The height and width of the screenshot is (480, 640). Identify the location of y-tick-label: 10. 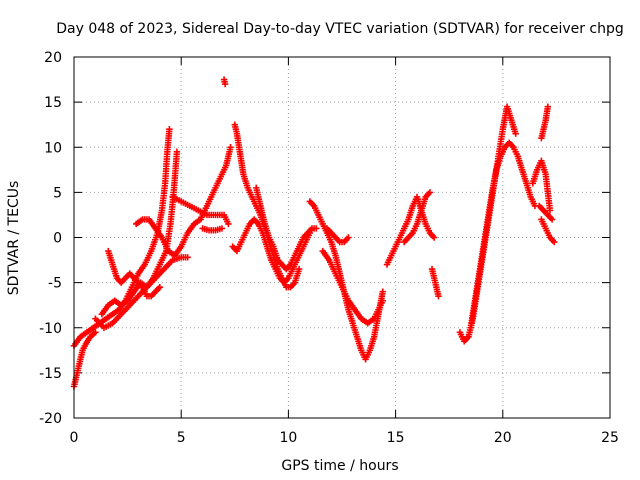
(53, 148).